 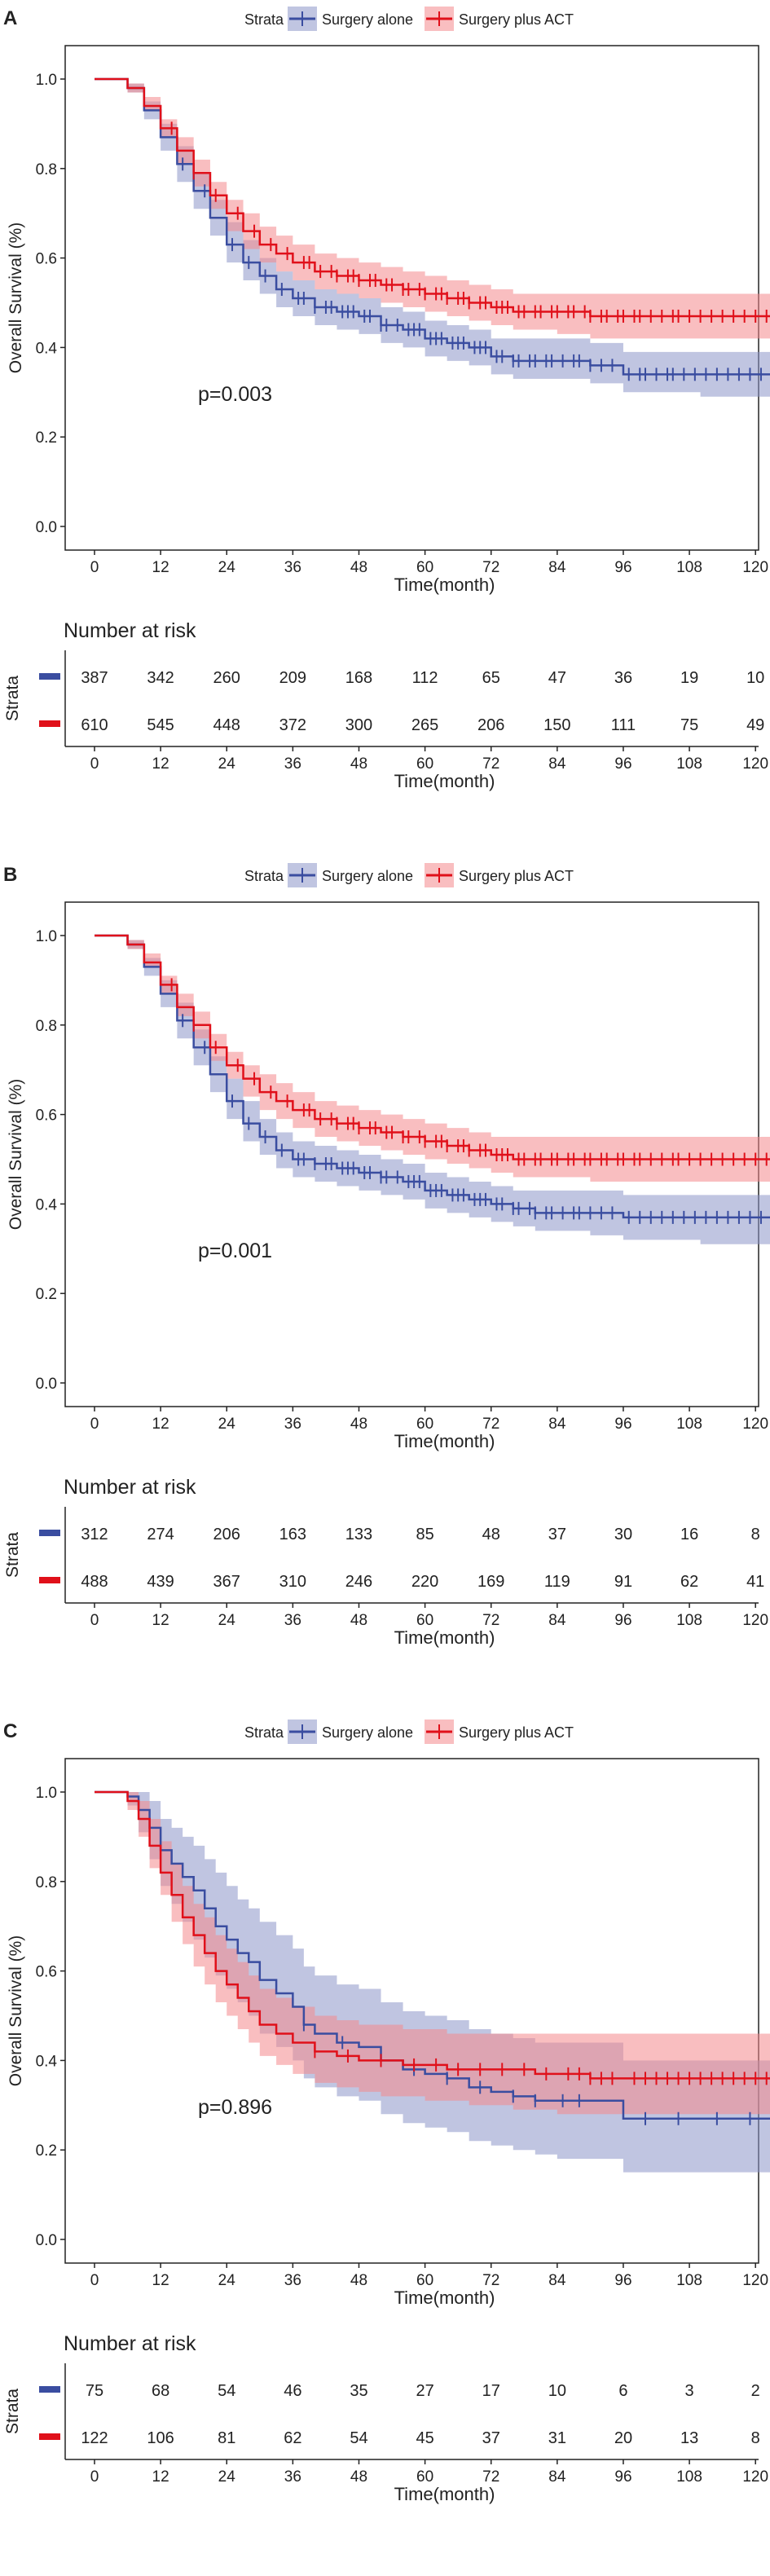 I want to click on ci-band-surgery-alone, so click(x=432, y=1090).